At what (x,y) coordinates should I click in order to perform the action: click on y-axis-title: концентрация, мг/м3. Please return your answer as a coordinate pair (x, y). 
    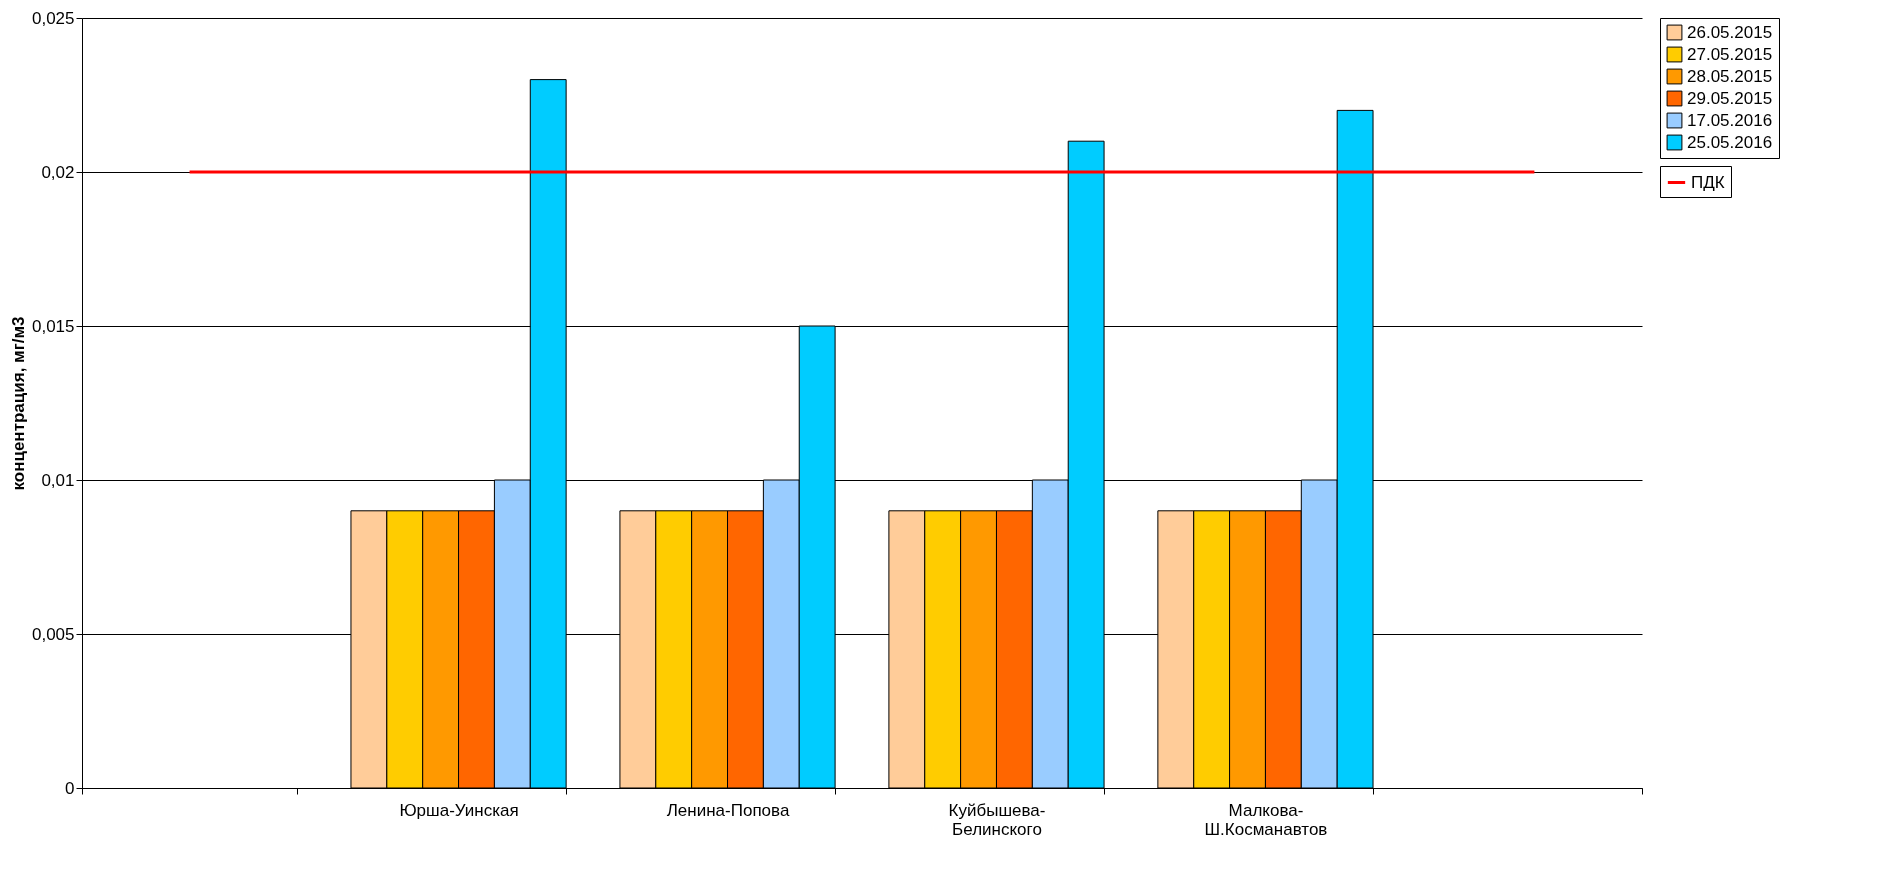
    Looking at the image, I should click on (18, 403).